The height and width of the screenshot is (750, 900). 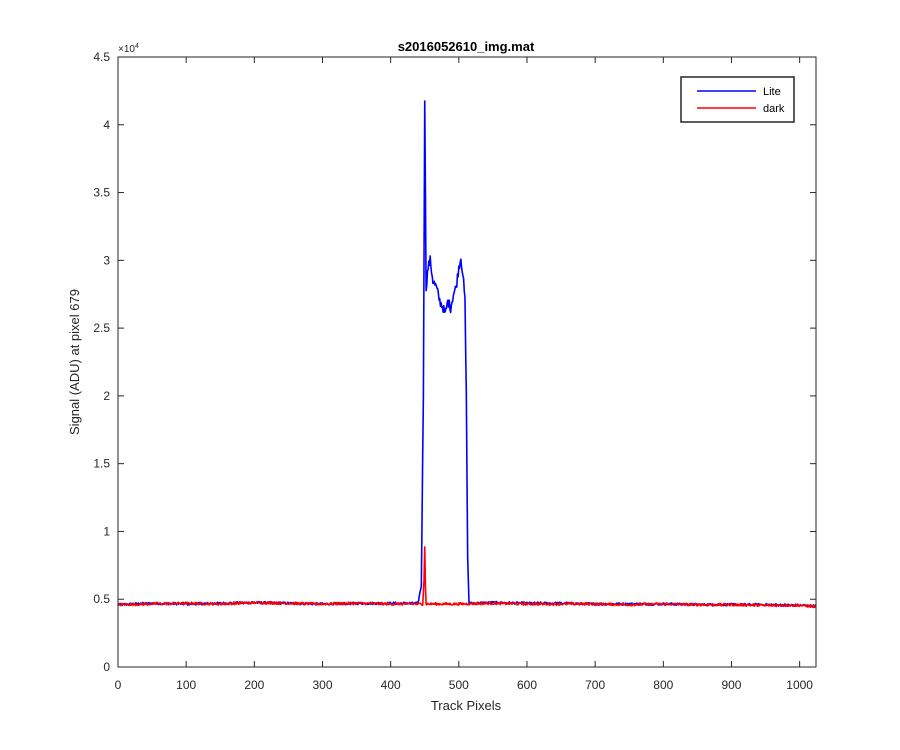 I want to click on x-tick-label: 0, so click(x=118, y=685).